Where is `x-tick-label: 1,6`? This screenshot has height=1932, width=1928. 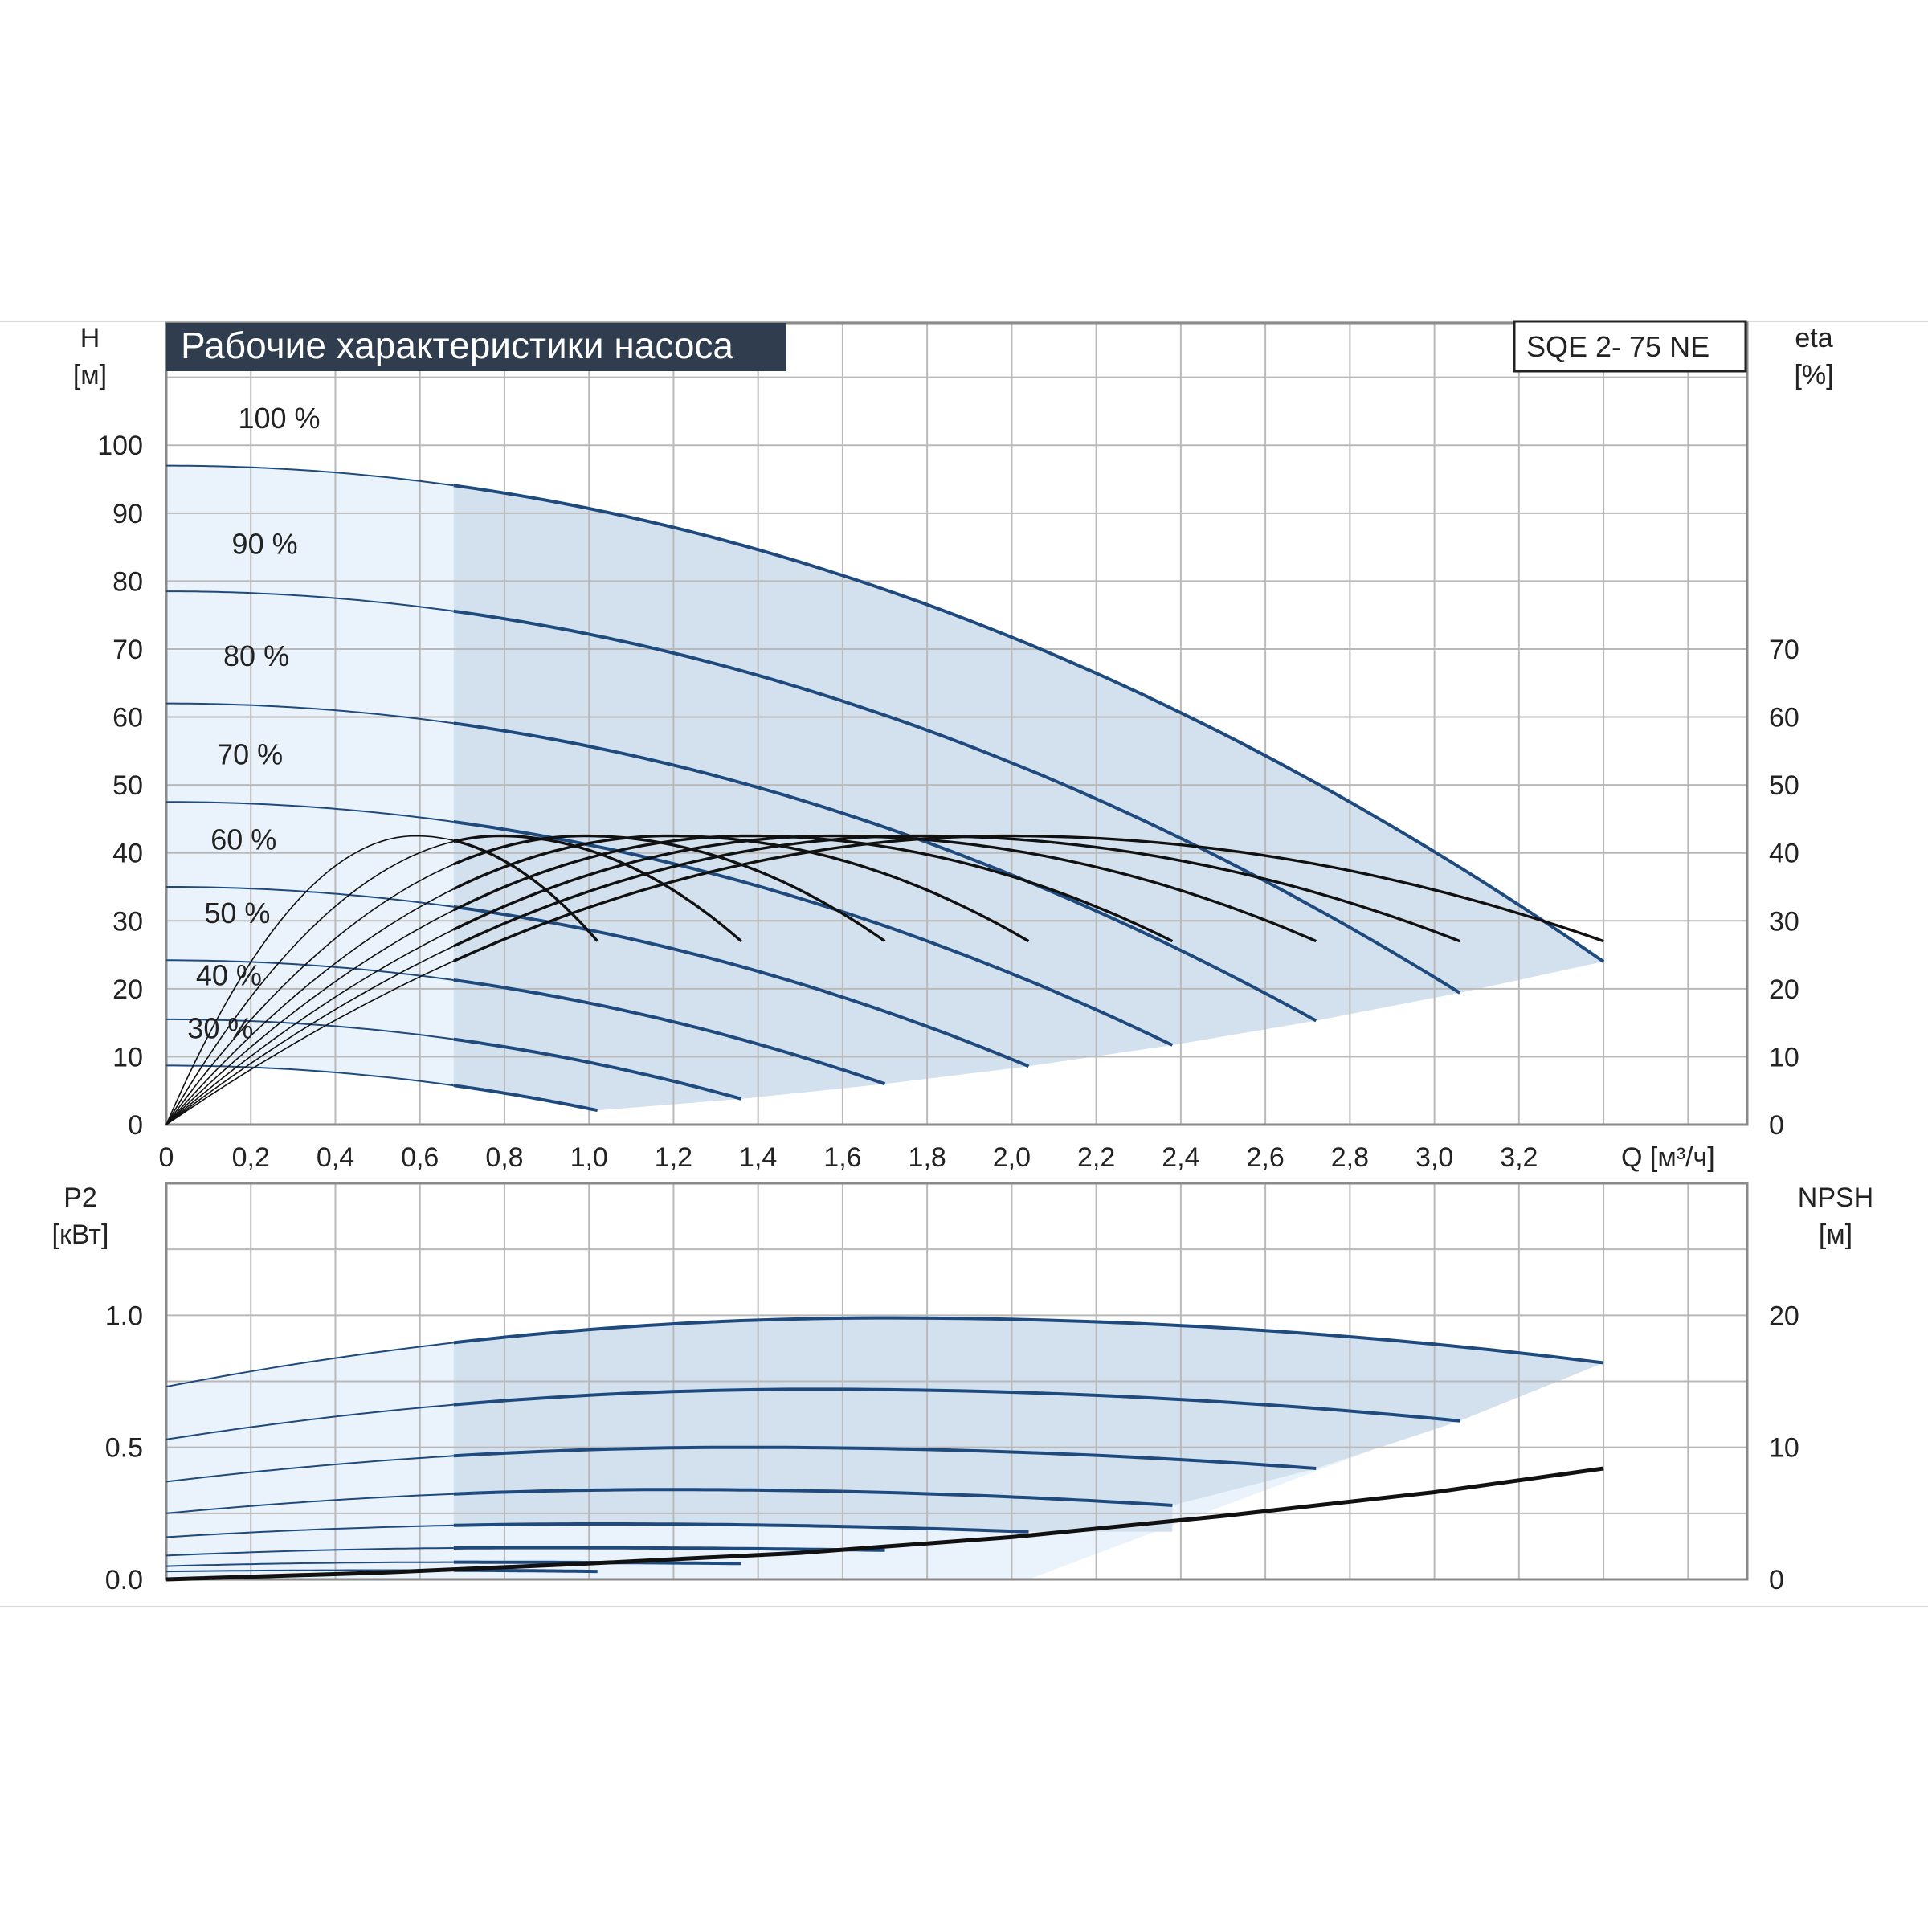
x-tick-label: 1,6 is located at coordinates (842, 1157).